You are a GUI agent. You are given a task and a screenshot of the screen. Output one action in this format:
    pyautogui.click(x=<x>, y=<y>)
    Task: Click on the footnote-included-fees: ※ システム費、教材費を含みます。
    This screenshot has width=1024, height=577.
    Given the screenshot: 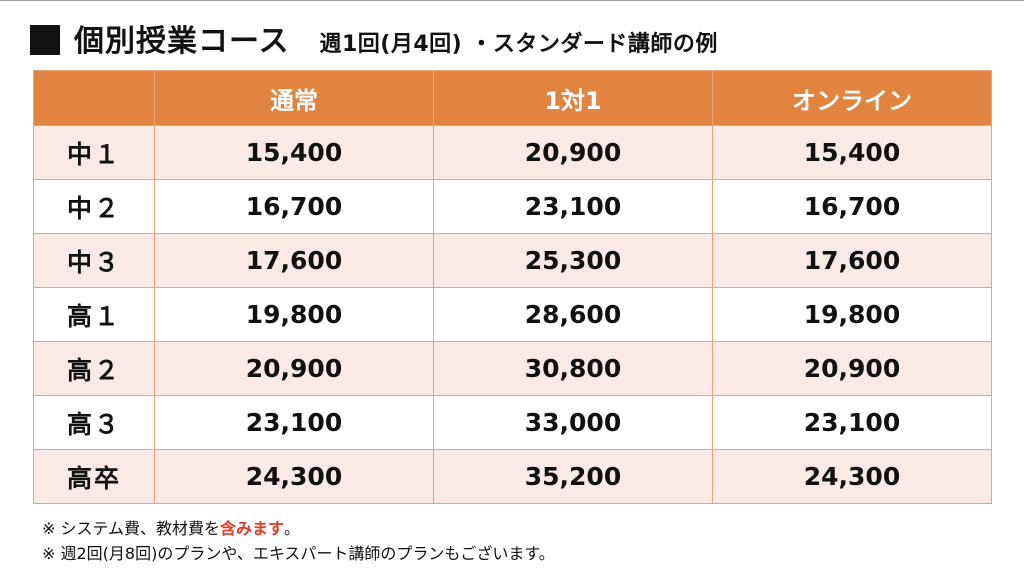 What is the action you would take?
    pyautogui.click(x=298, y=528)
    